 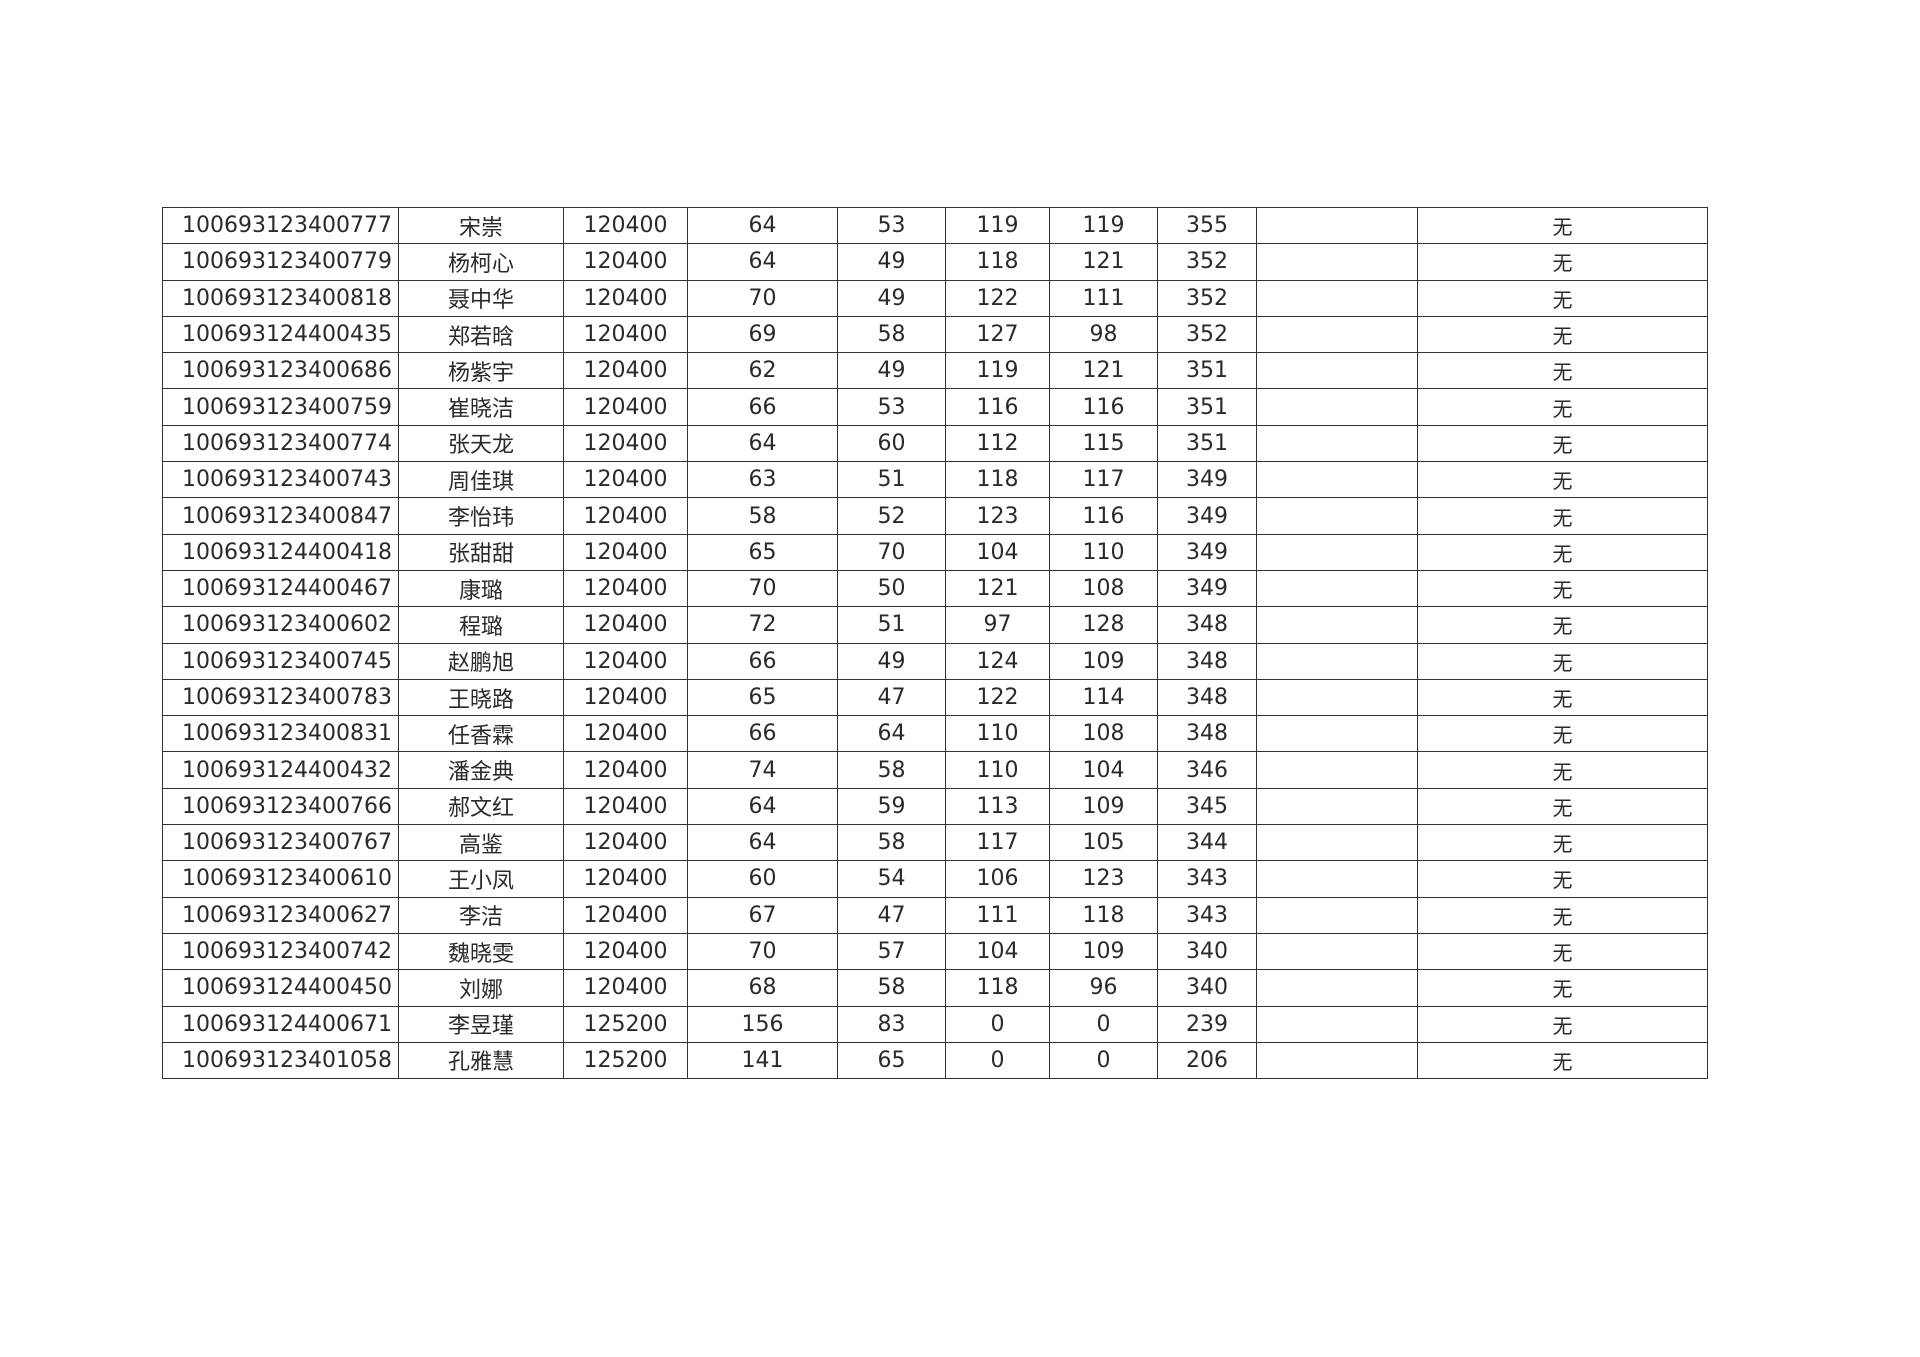 I want to click on major-code-cell: 125200, so click(x=625, y=1024).